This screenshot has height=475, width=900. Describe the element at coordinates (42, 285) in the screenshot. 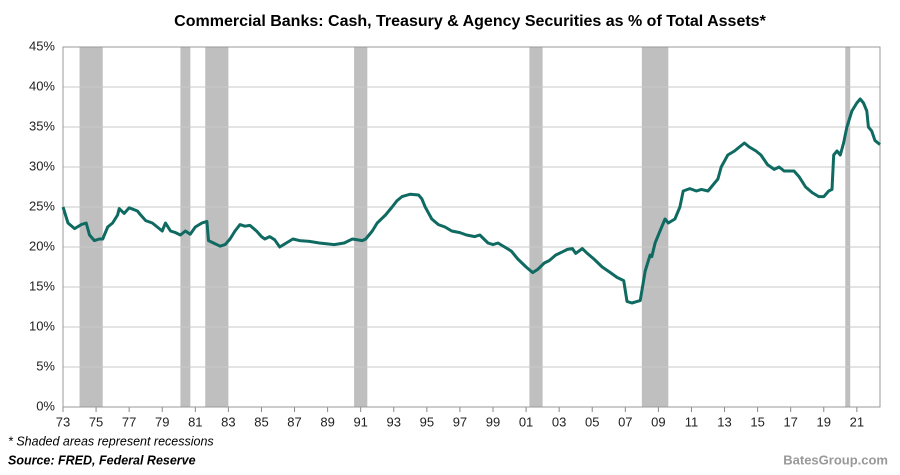

I see `y-tick-label: 15%` at that location.